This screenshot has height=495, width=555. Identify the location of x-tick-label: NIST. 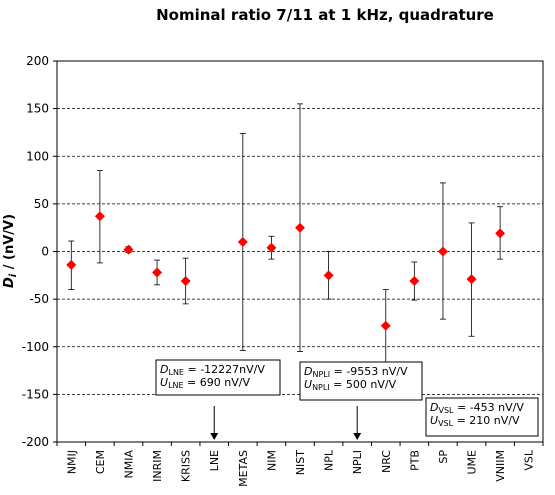
(300, 462).